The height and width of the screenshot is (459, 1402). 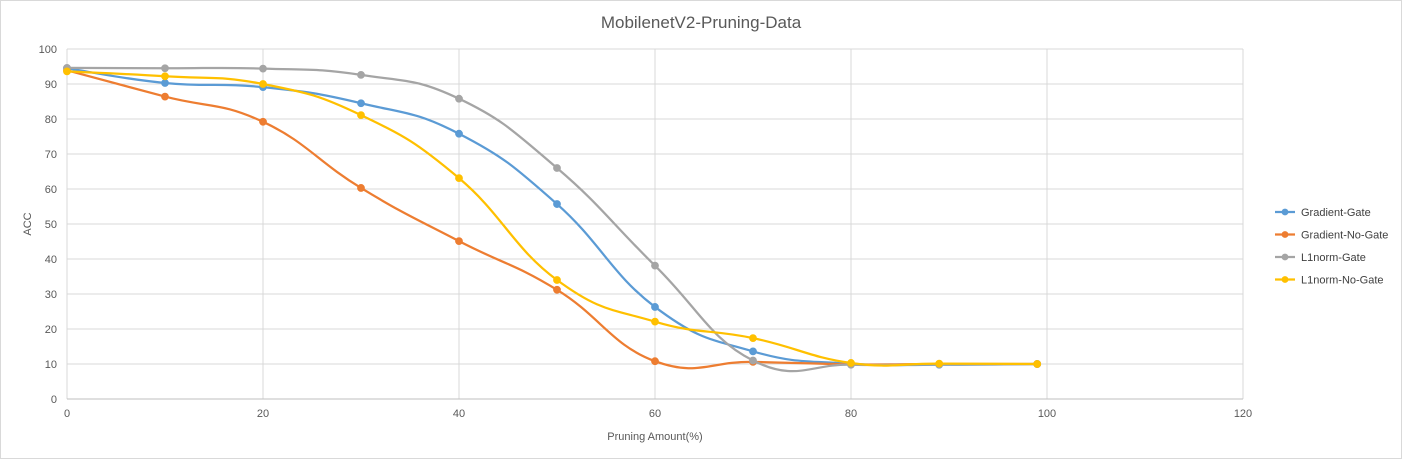 What do you see at coordinates (654, 437) in the screenshot?
I see `x-axis-title: Pruning Amount(%)` at bounding box center [654, 437].